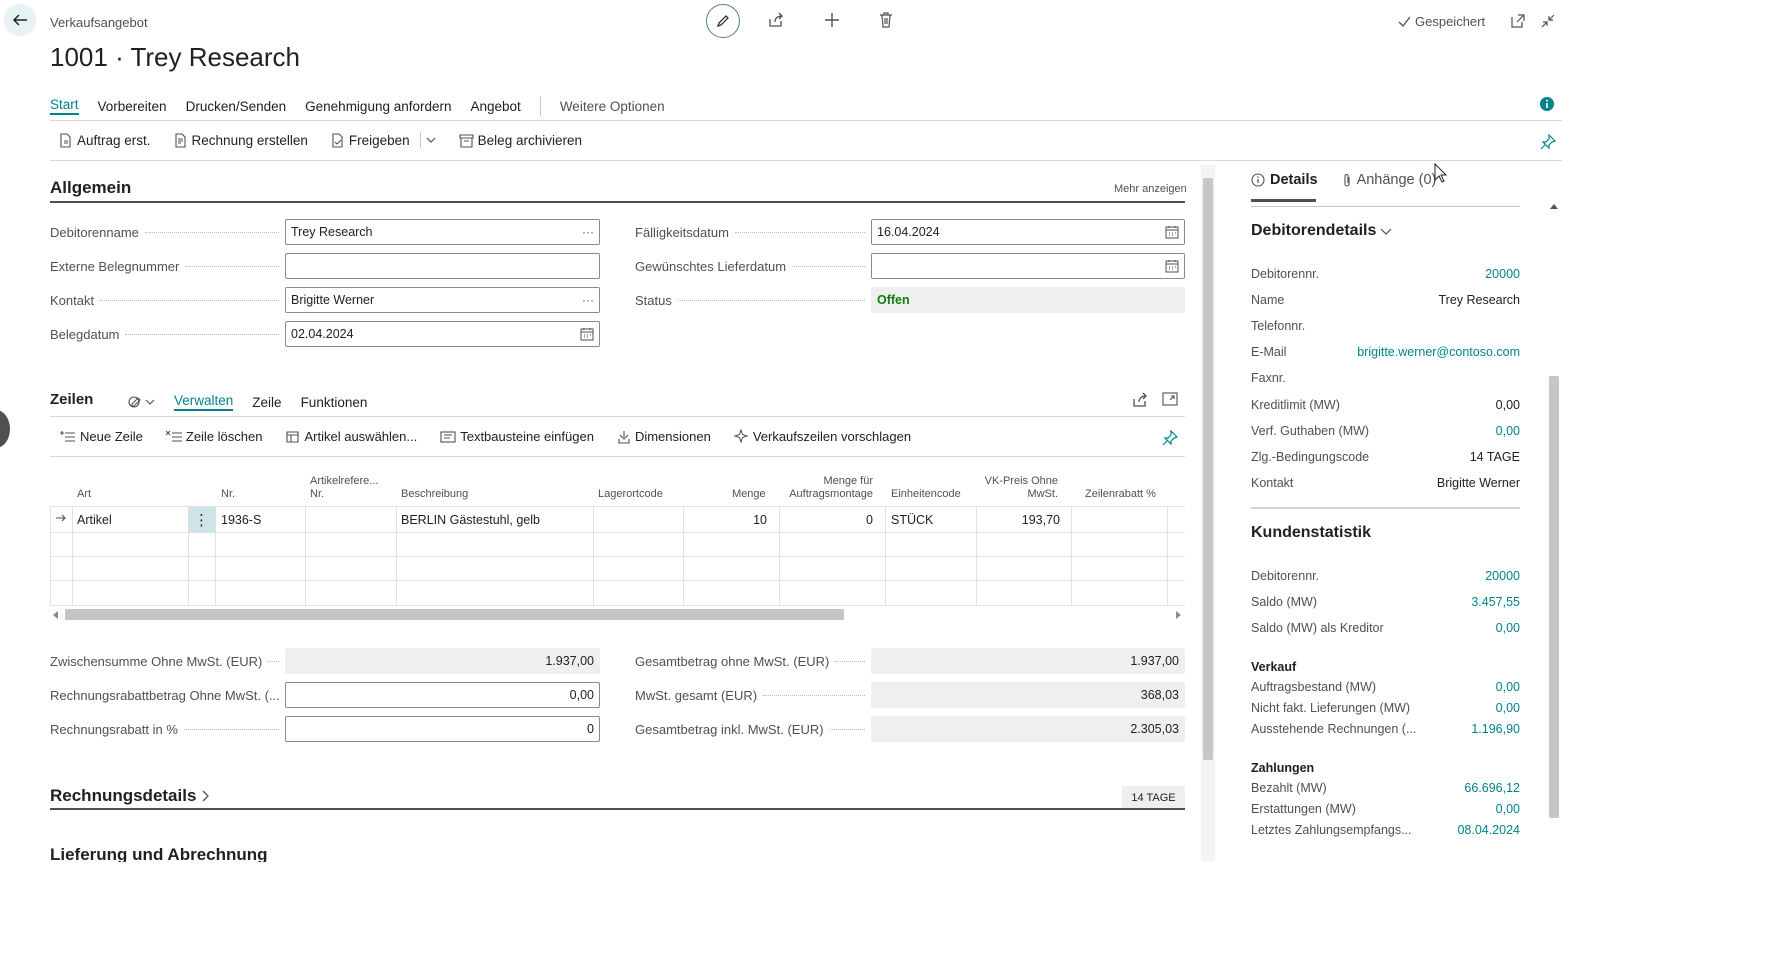 This screenshot has height=962, width=1767. I want to click on table-cell-no: 1936-S, so click(241, 520).